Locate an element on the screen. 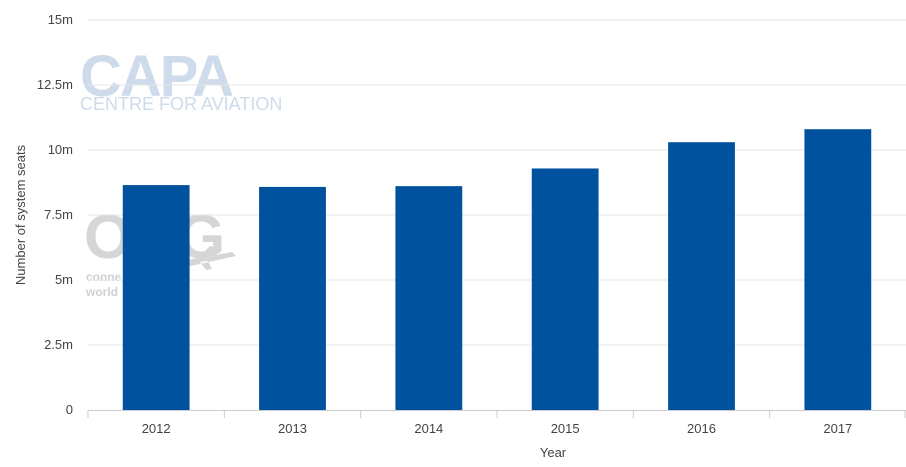 The image size is (906, 467). x-tick-label: 2012 is located at coordinates (156, 428).